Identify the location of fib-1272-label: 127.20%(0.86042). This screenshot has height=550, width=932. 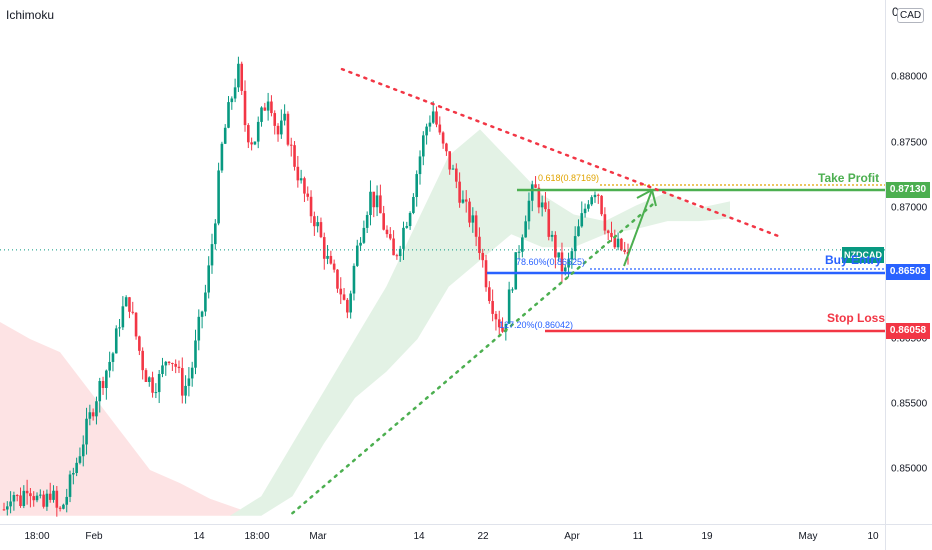
(536, 325).